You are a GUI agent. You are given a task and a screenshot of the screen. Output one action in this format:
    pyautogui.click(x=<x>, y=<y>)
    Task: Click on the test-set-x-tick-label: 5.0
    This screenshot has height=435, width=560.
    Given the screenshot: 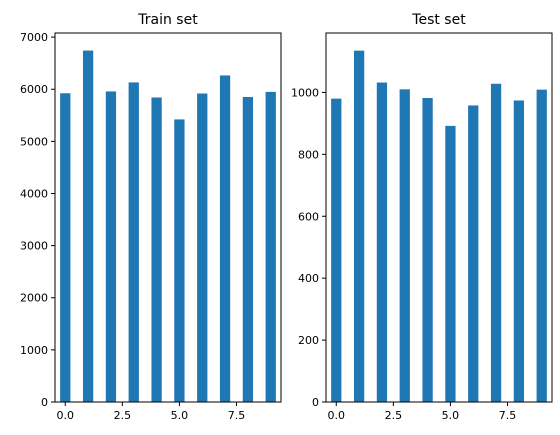 What is the action you would take?
    pyautogui.click(x=451, y=415)
    